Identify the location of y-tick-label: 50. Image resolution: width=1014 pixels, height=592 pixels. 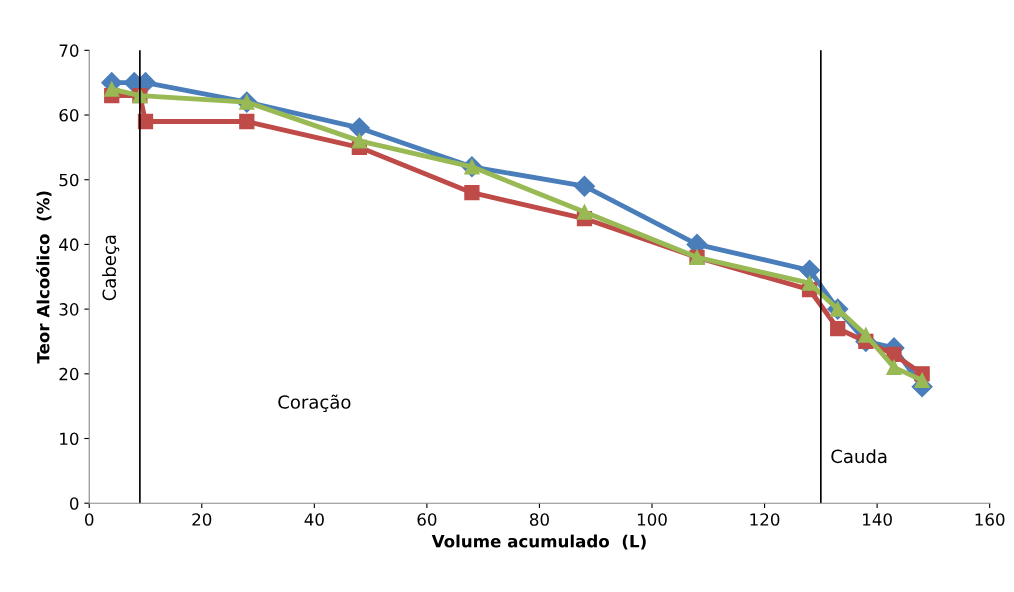
(69, 180).